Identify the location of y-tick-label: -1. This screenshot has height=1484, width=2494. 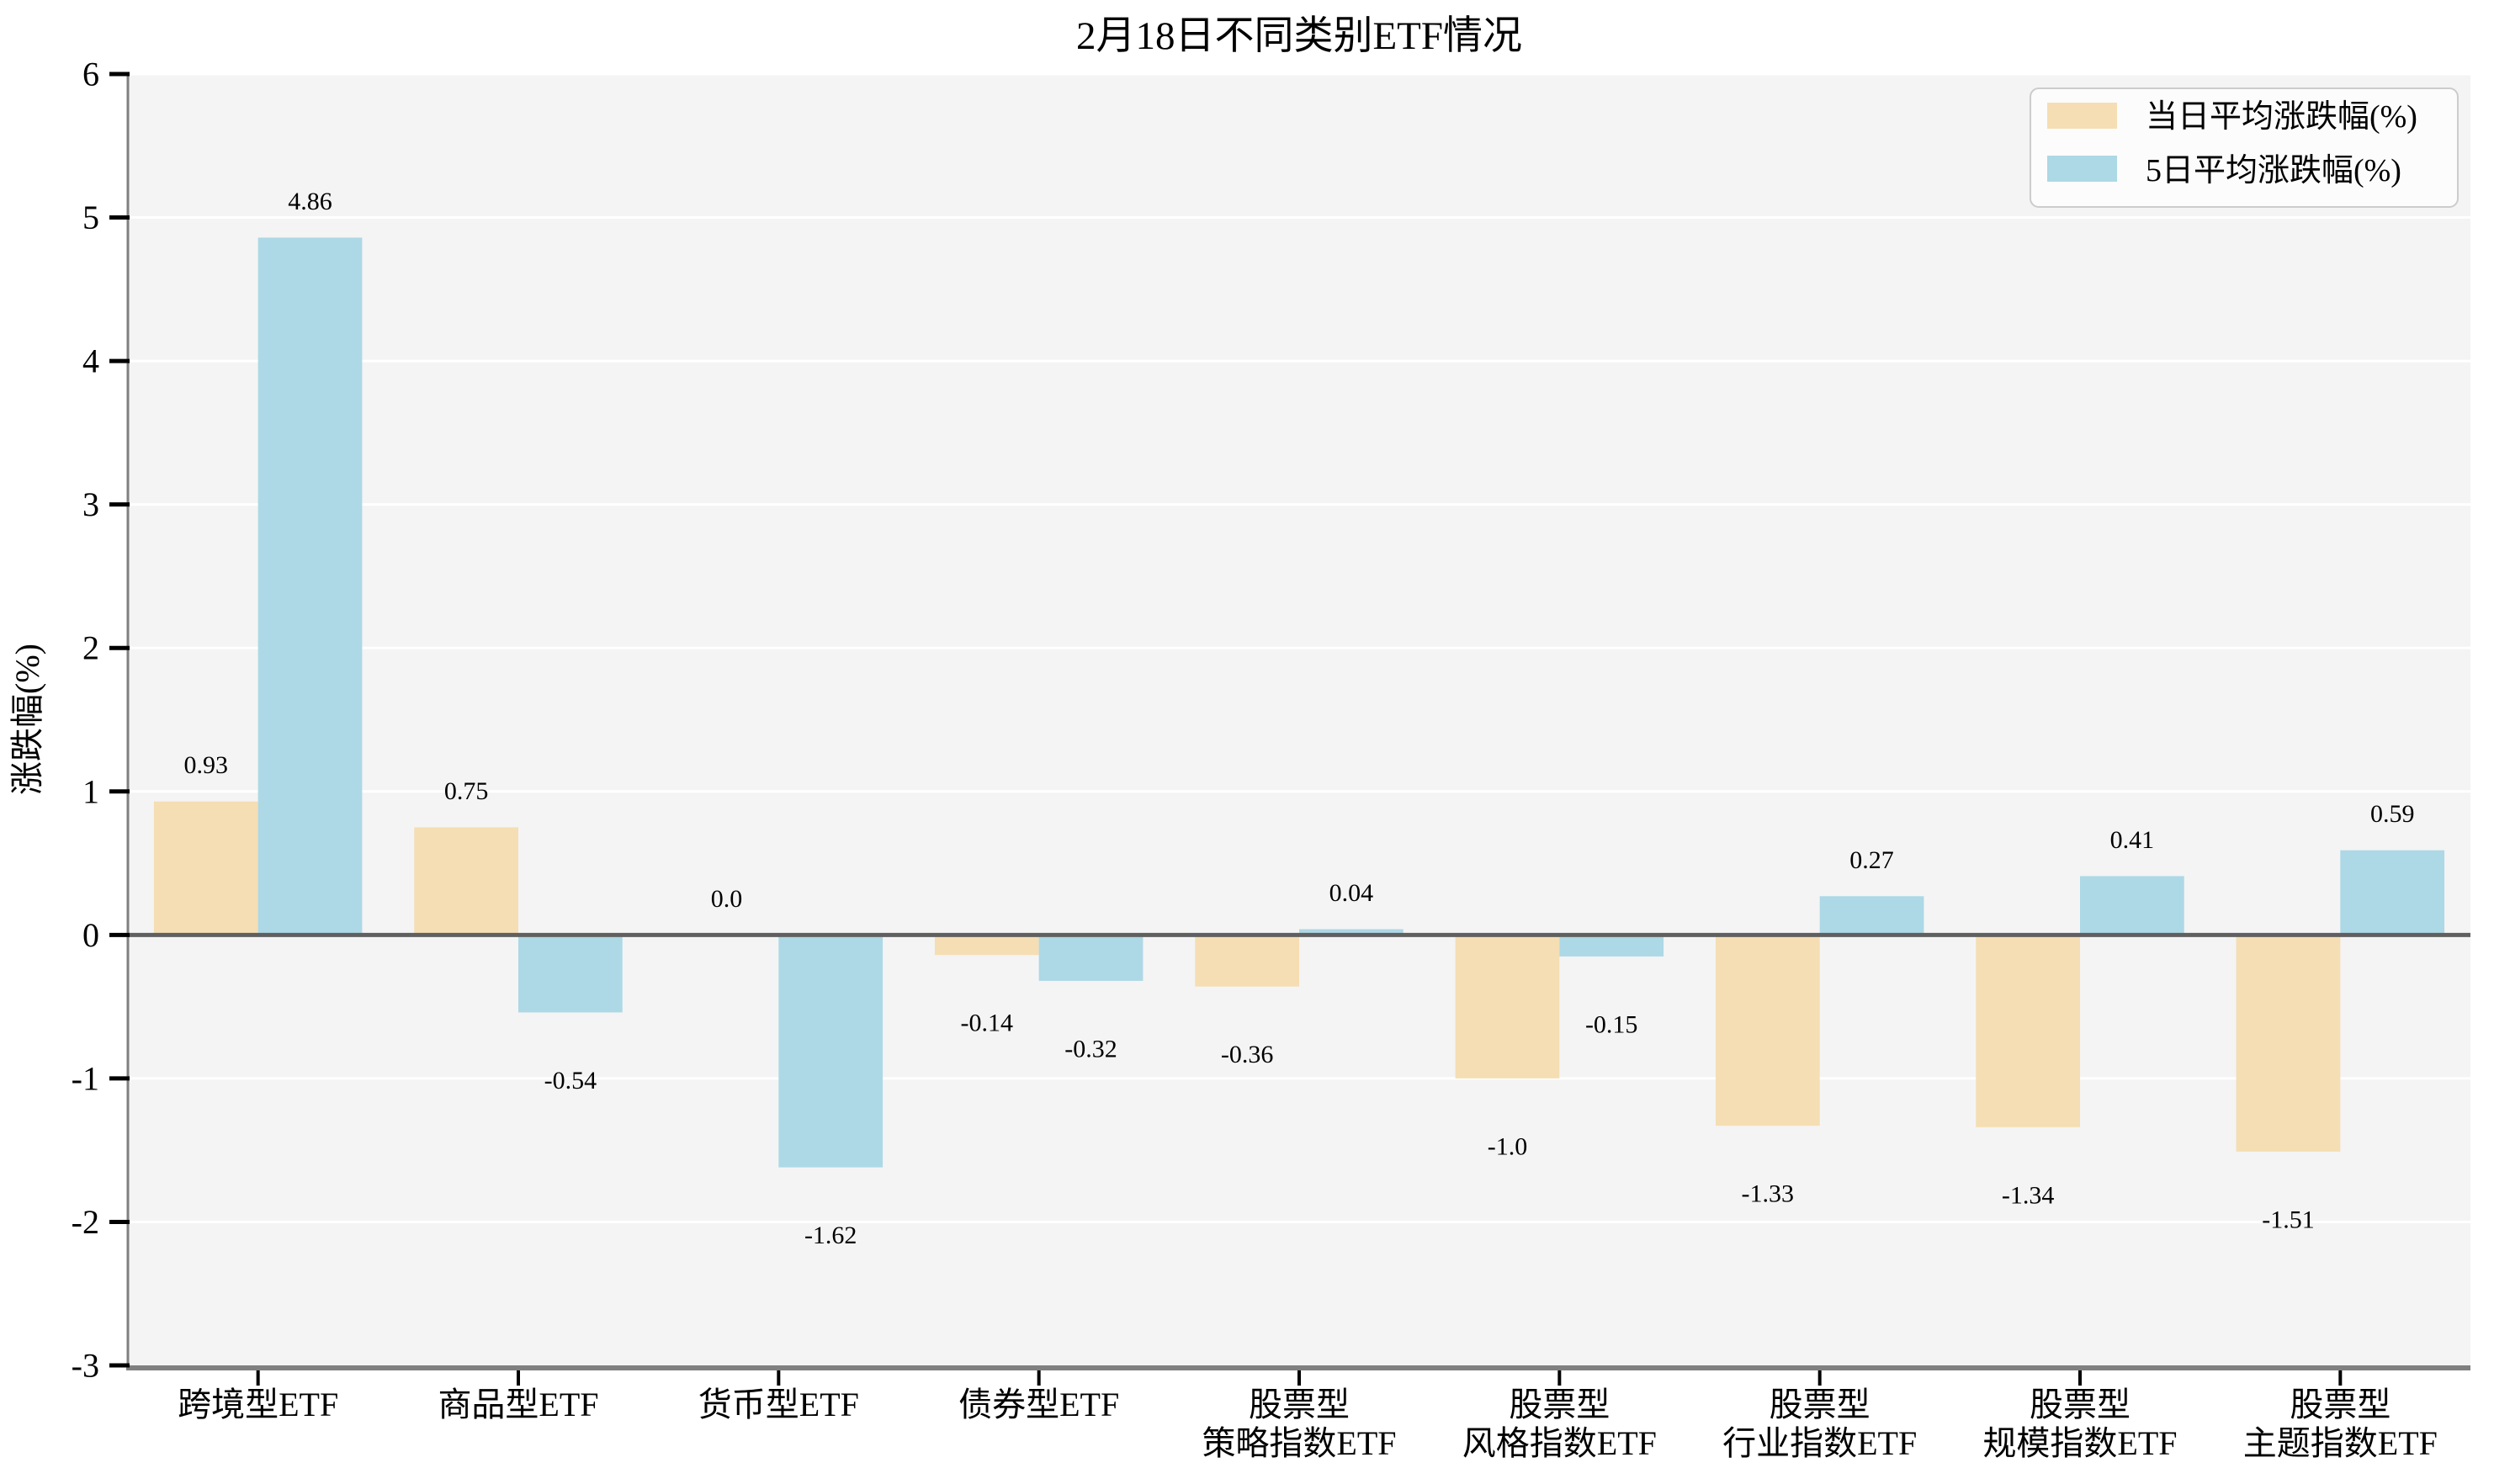
(85, 1078).